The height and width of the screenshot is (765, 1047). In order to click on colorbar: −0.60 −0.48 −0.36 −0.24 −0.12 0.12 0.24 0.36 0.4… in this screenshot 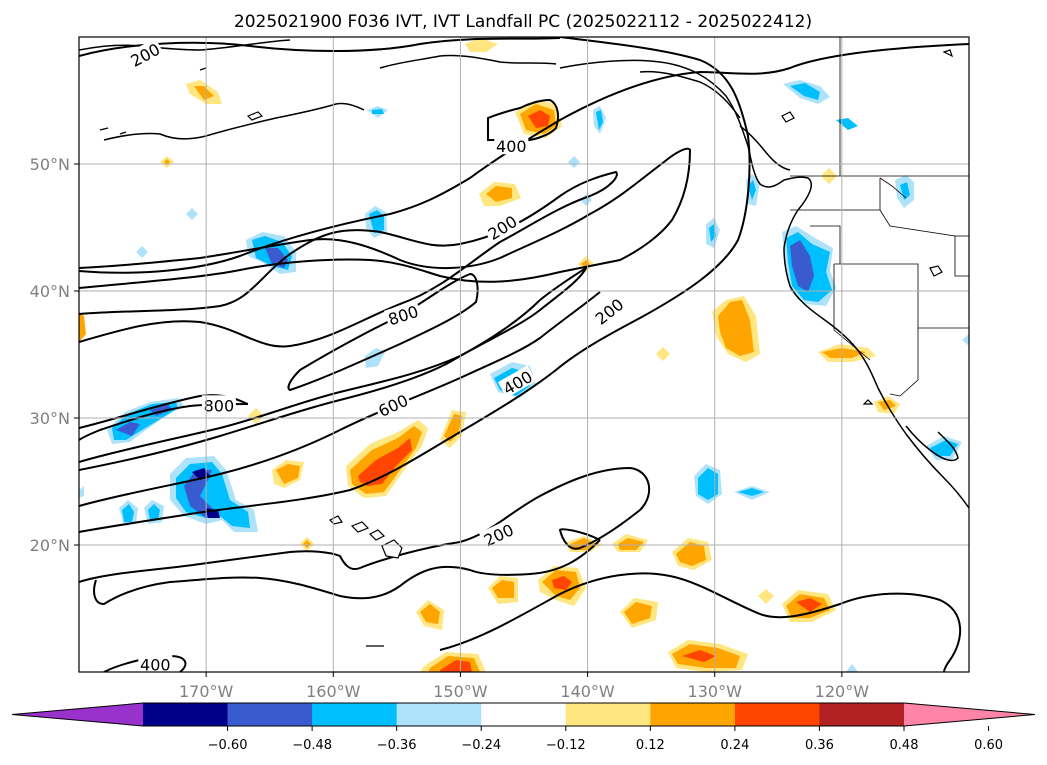, I will do `click(523, 727)`.